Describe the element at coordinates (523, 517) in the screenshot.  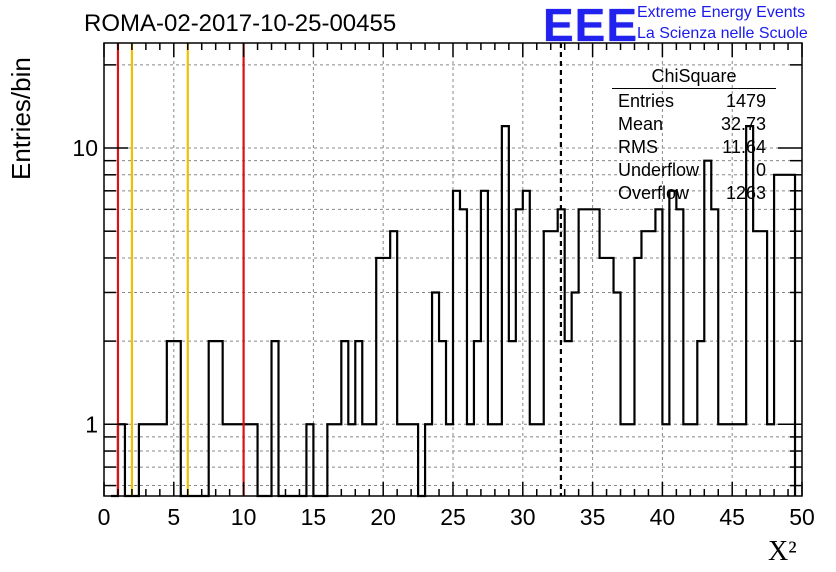
I see `x-tick-label: 30` at that location.